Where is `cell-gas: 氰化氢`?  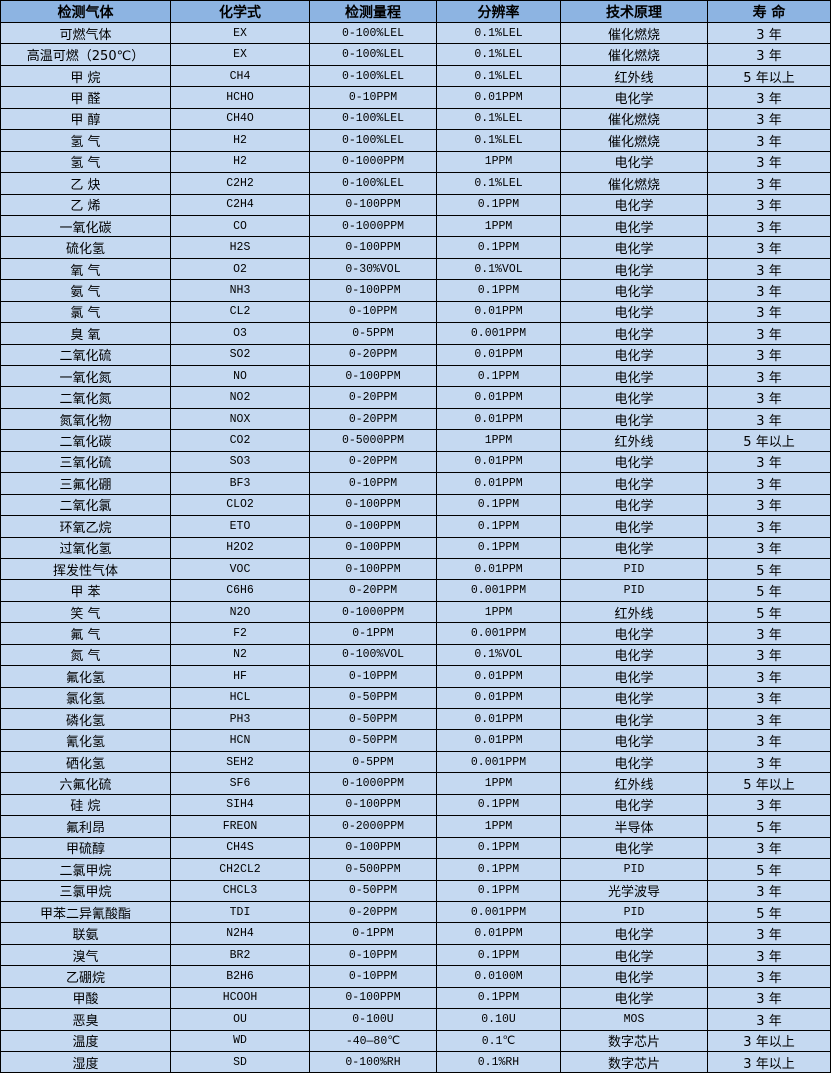
cell-gas: 氰化氢 is located at coordinates (85, 740).